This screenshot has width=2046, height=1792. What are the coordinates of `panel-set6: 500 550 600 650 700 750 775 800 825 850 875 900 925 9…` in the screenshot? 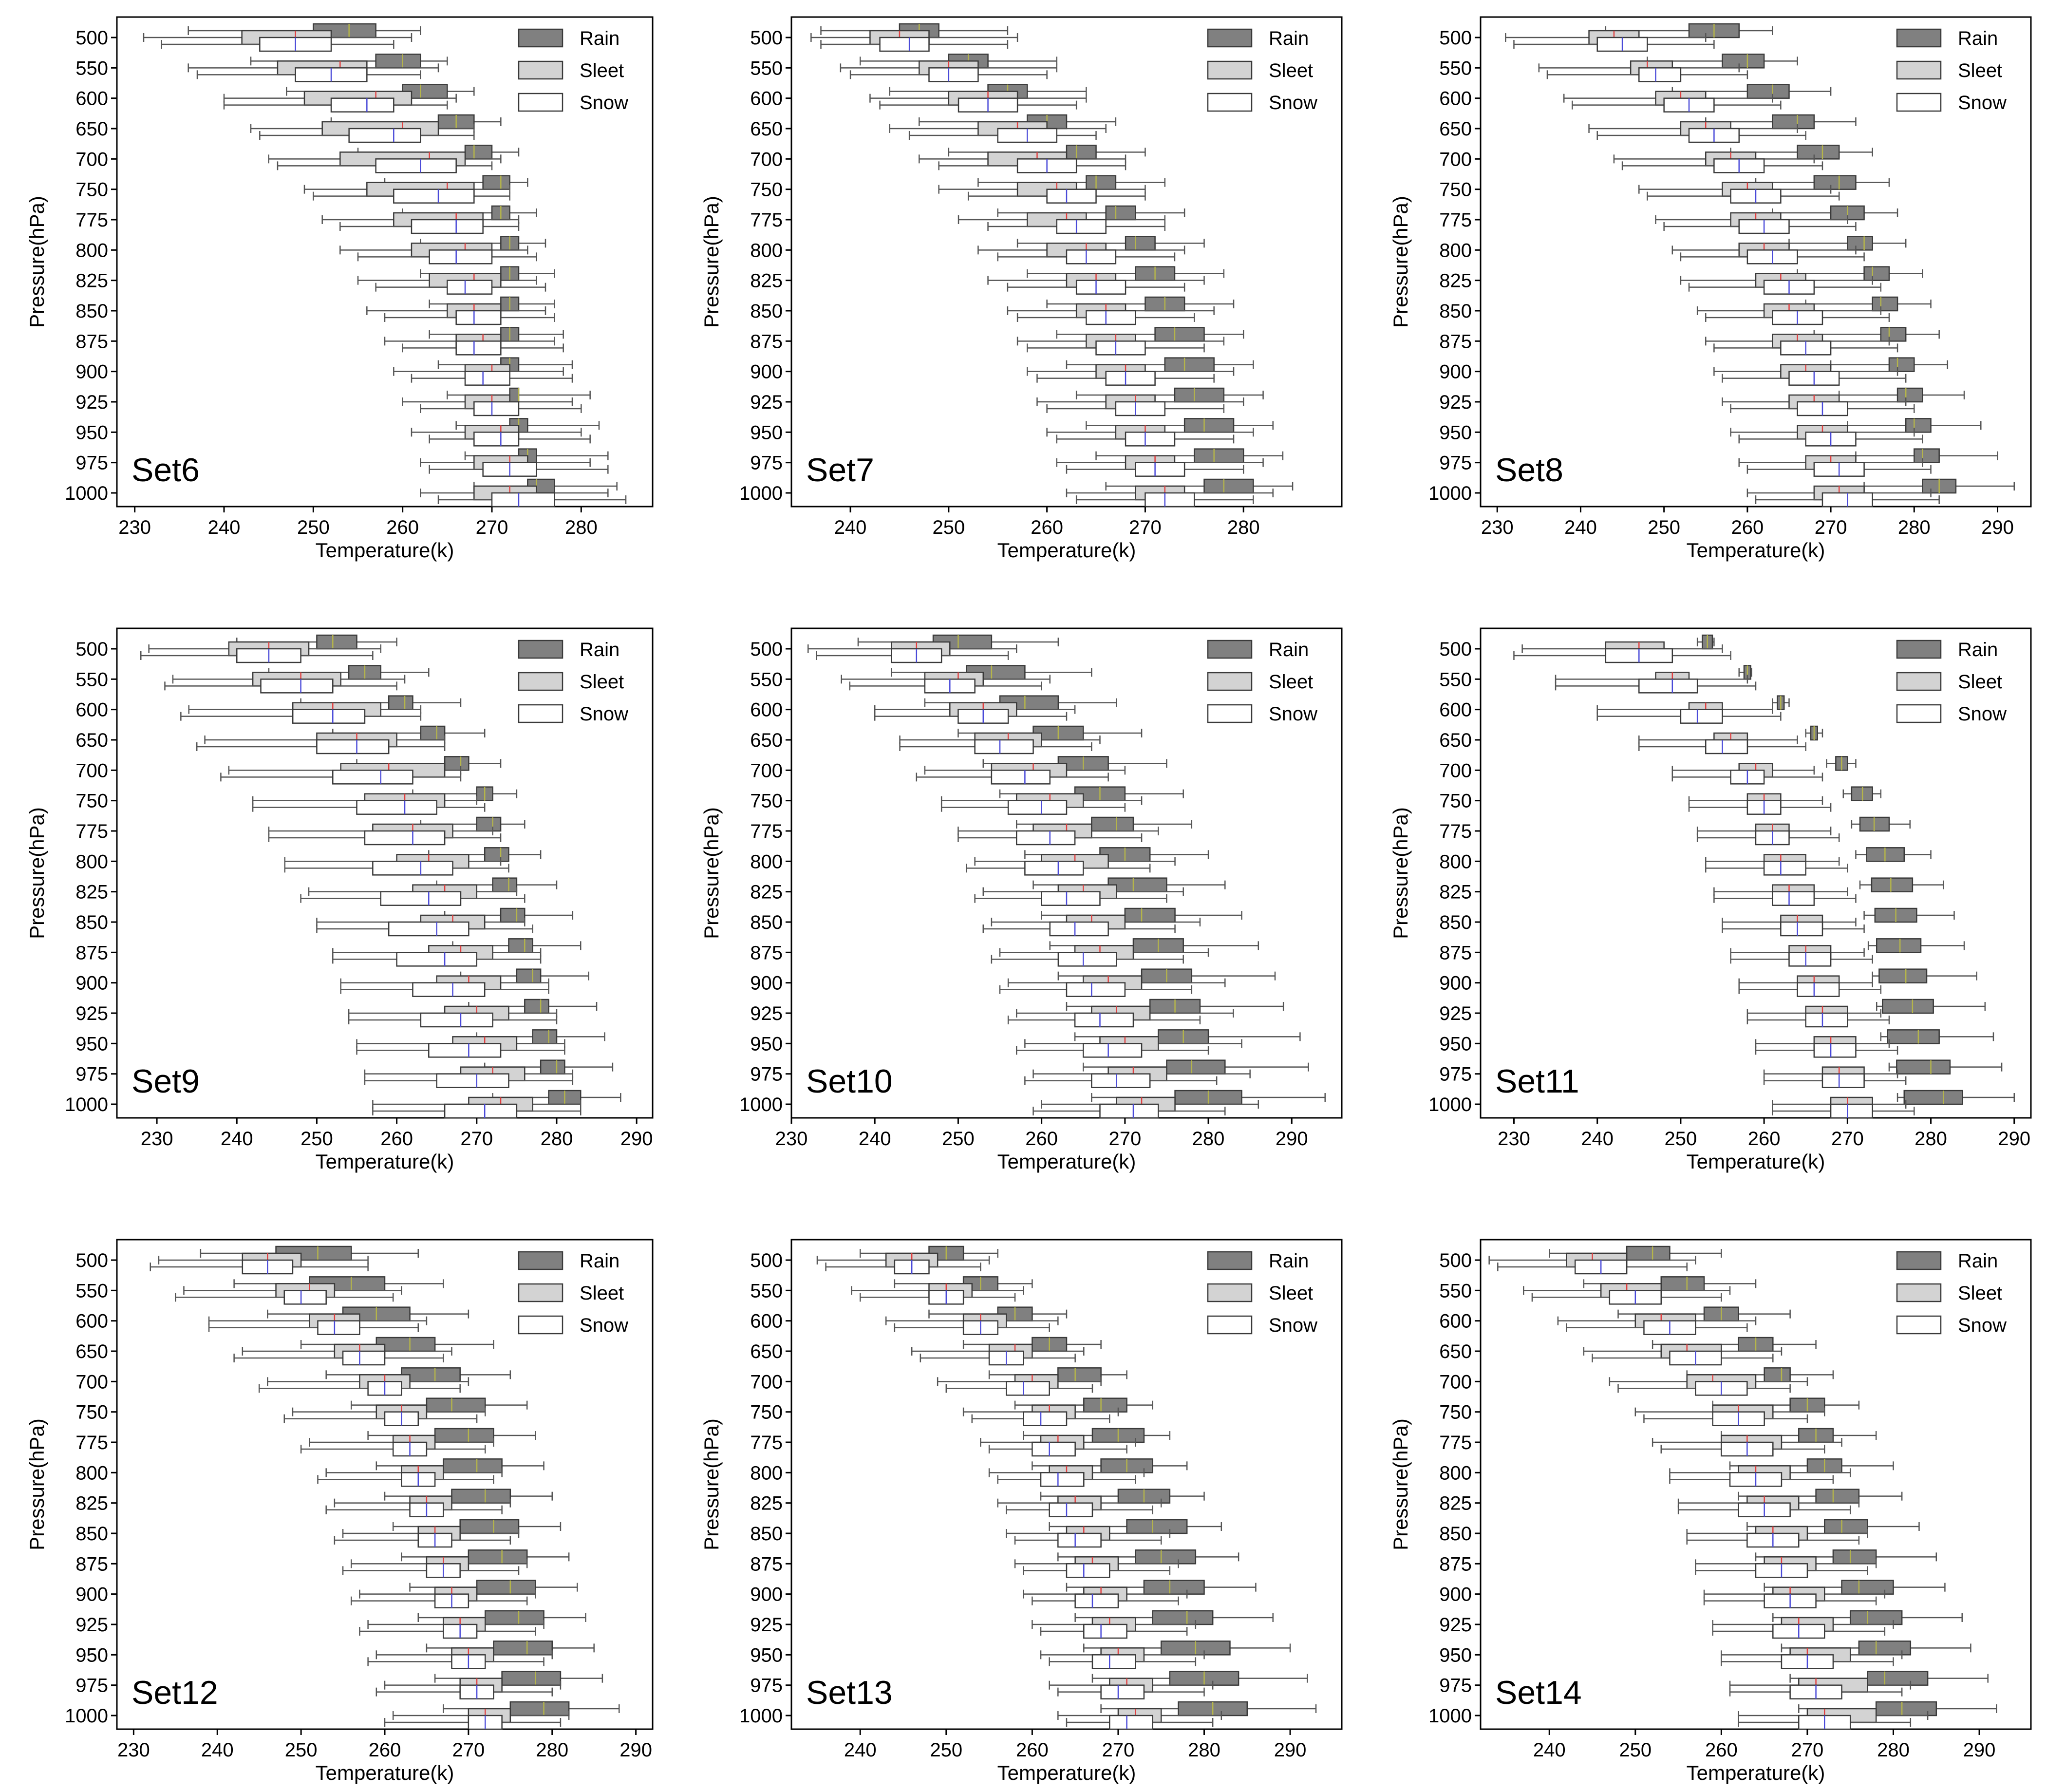 It's located at (339, 289).